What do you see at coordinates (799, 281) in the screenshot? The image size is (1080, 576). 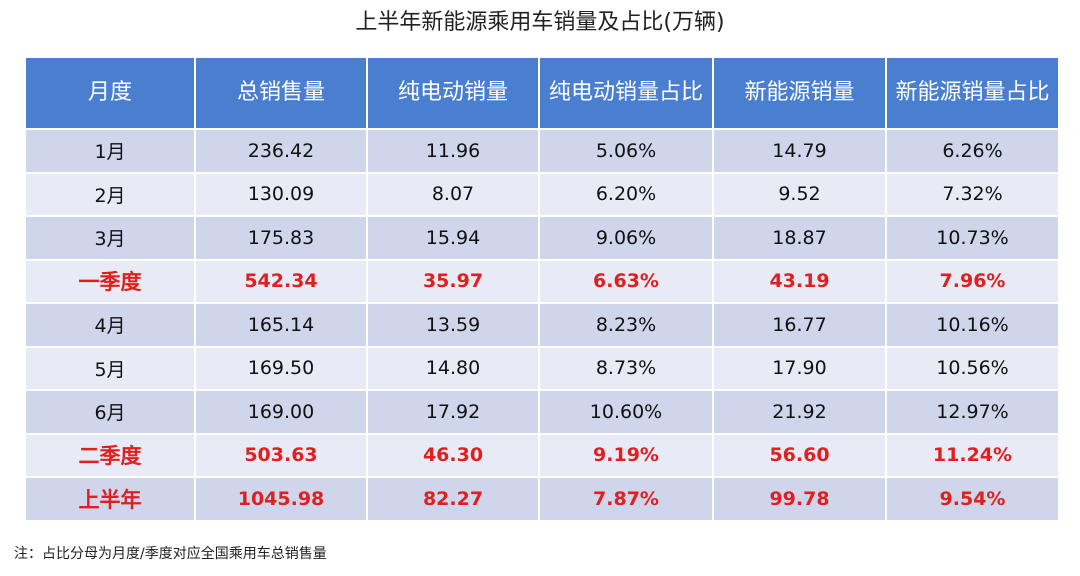 I see `nev-sales-cell: 43.19` at bounding box center [799, 281].